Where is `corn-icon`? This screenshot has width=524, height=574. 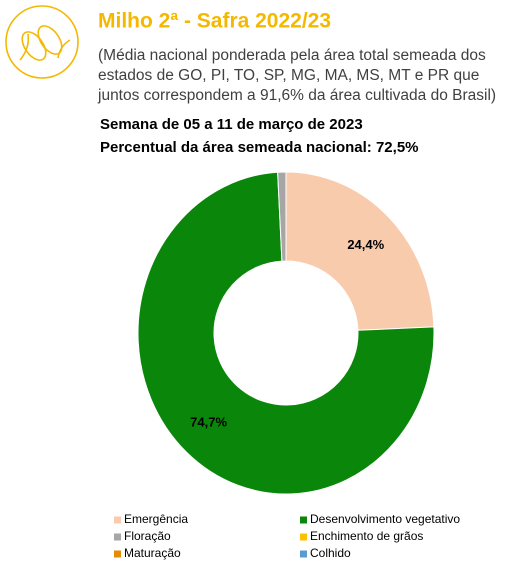
corn-icon is located at coordinates (42, 42).